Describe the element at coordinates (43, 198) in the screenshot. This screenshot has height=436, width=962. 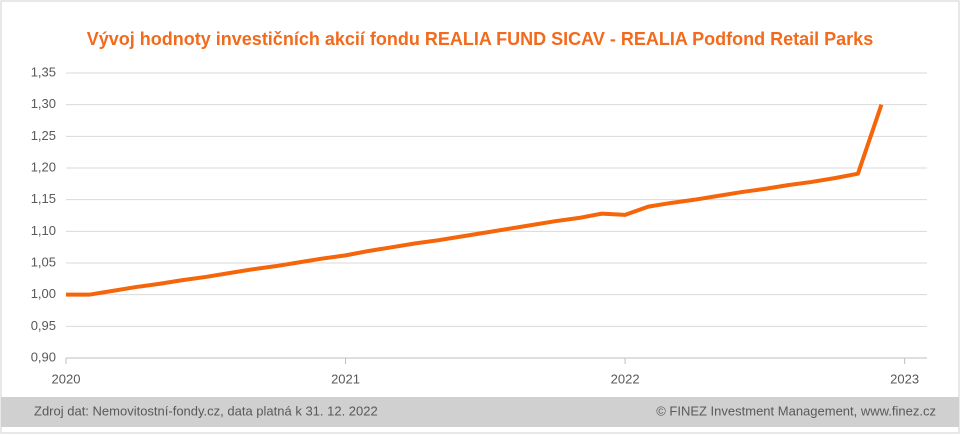
I see `y-tick-label: 1,15` at that location.